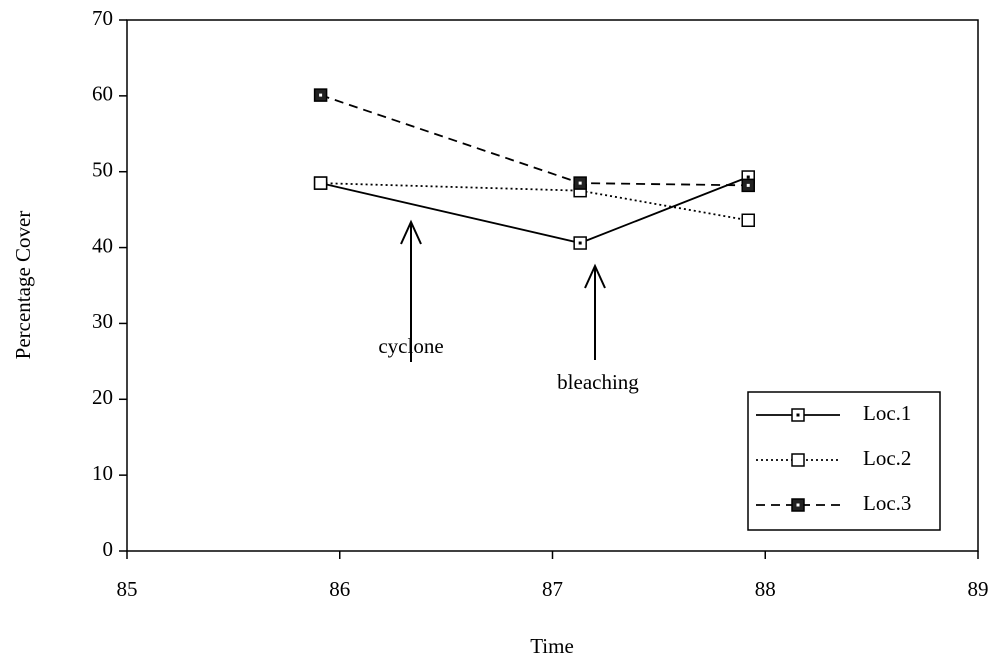 This screenshot has height=660, width=993. Describe the element at coordinates (410, 346) in the screenshot. I see `annotation: cyclone` at that location.